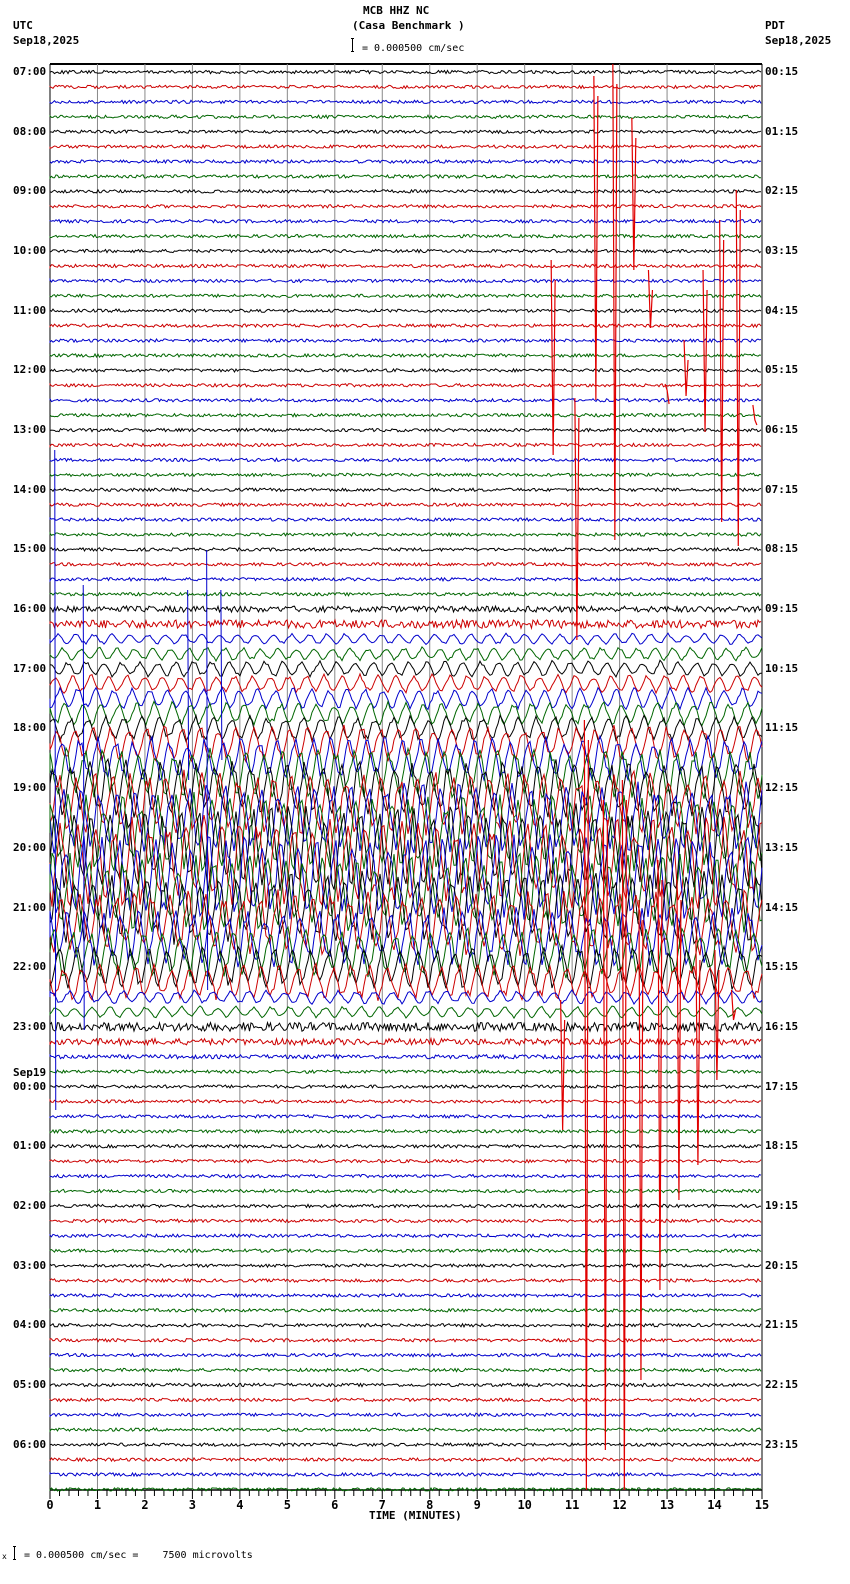 The image size is (850, 1584). Describe the element at coordinates (782, 1325) in the screenshot. I see `pdt-time-label: 21:15` at that location.